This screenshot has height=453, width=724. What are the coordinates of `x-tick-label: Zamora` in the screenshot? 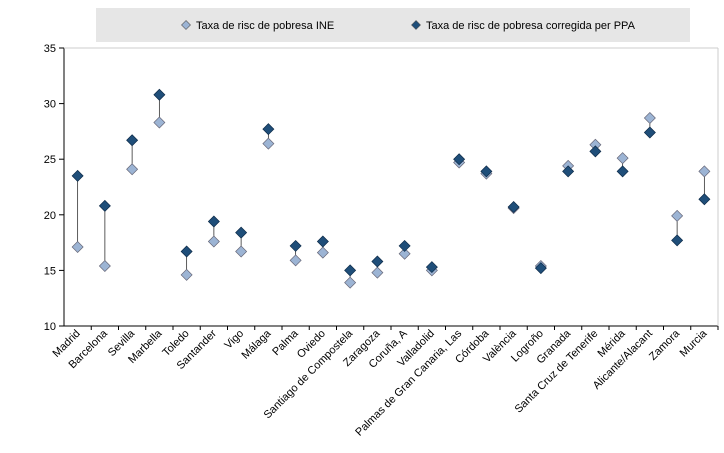 It's located at (665, 345).